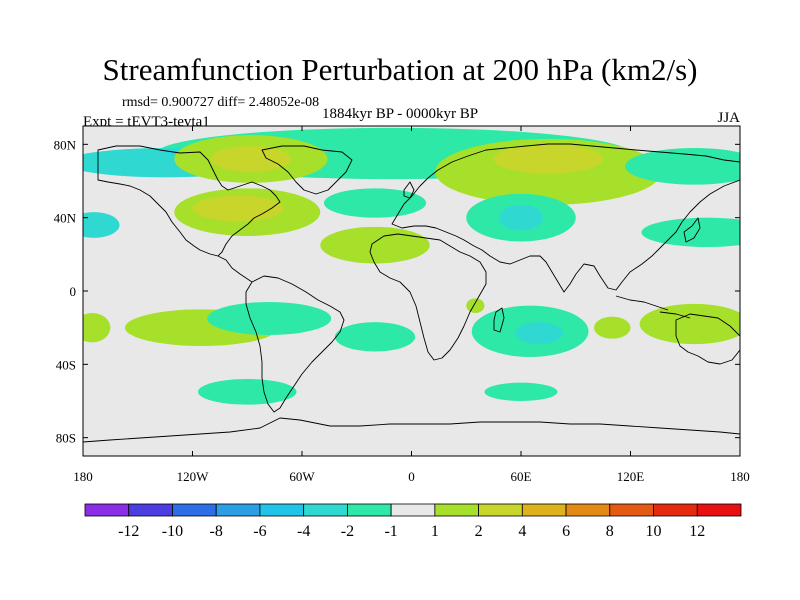  Describe the element at coordinates (479, 531) in the screenshot. I see `colorbar-label: 2` at that location.